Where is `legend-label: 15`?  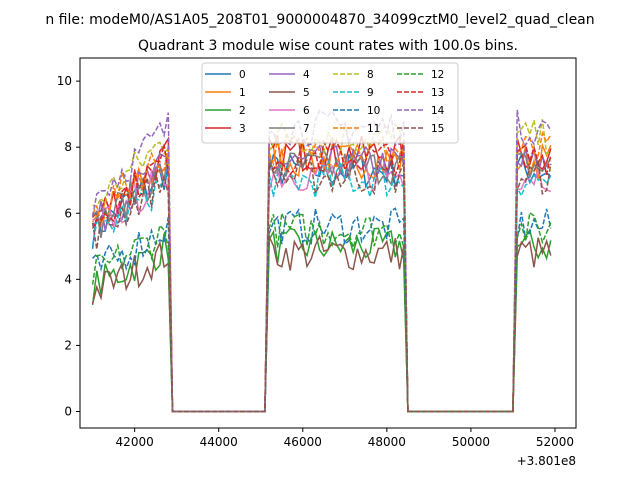 legend-label: 15 is located at coordinates (437, 129).